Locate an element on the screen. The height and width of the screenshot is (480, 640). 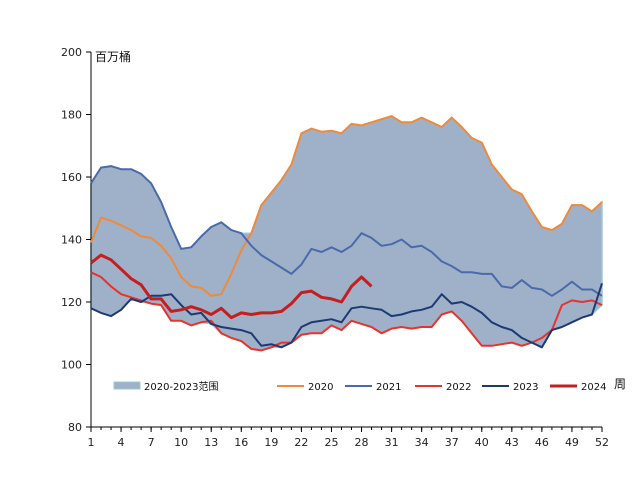
y-tick-label: 80 is located at coordinates (75, 427).